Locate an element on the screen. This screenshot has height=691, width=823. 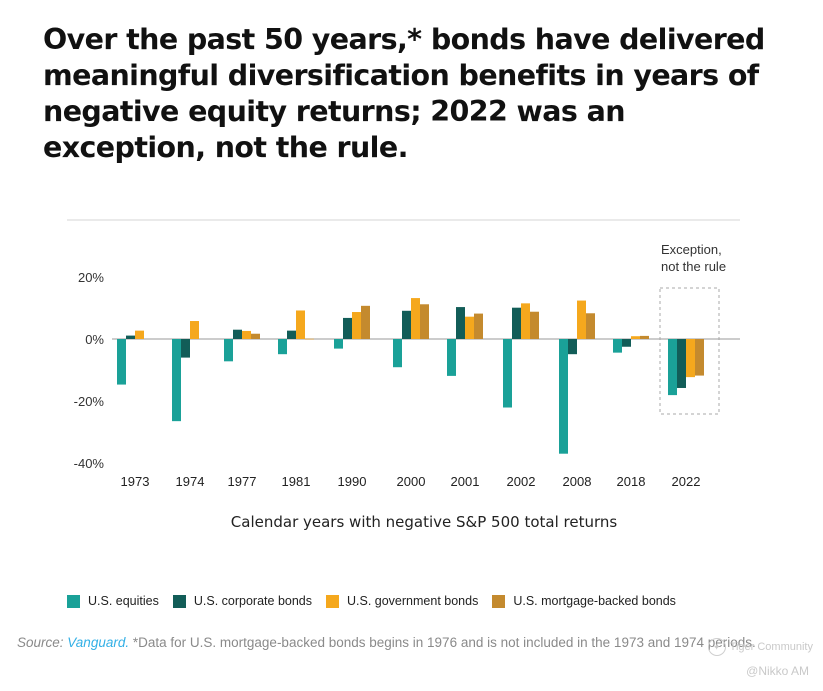
bar-government-1974 is located at coordinates (194, 330).